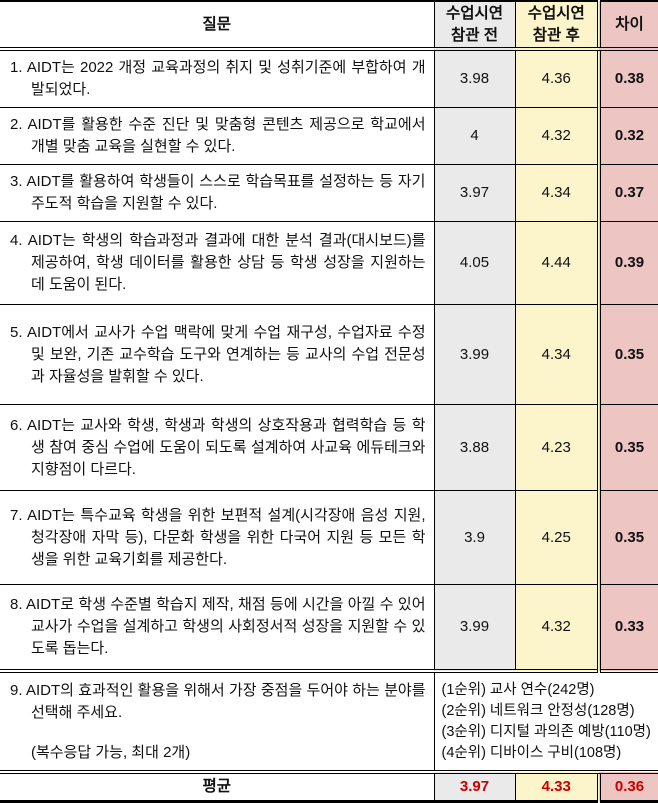 This screenshot has width=658, height=803. What do you see at coordinates (627, 136) in the screenshot?
I see `diff-value: 0.32` at bounding box center [627, 136].